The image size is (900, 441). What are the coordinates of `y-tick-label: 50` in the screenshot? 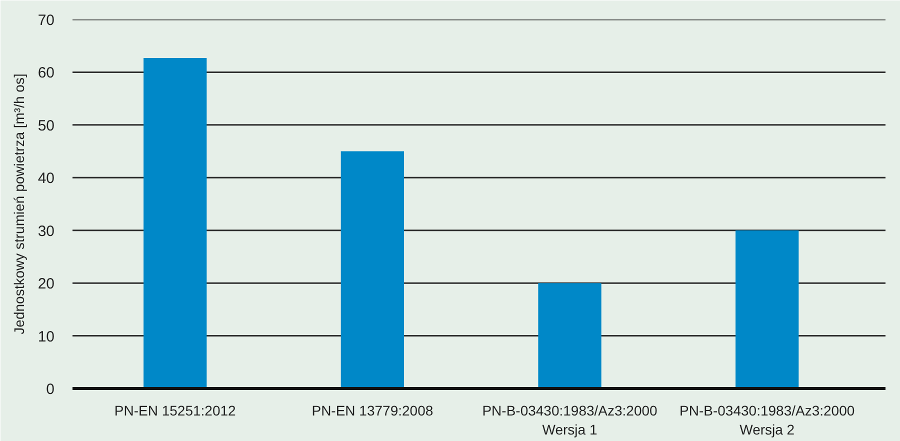 It's located at (46, 125).